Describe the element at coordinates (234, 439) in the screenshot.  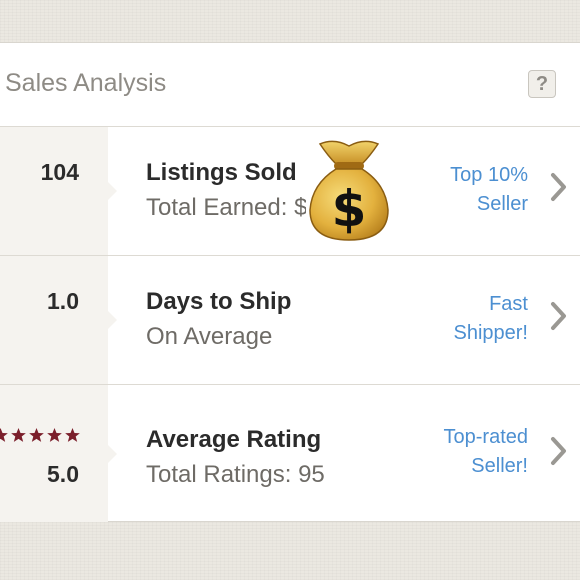
I see `stat-label: Average Rating` at that location.